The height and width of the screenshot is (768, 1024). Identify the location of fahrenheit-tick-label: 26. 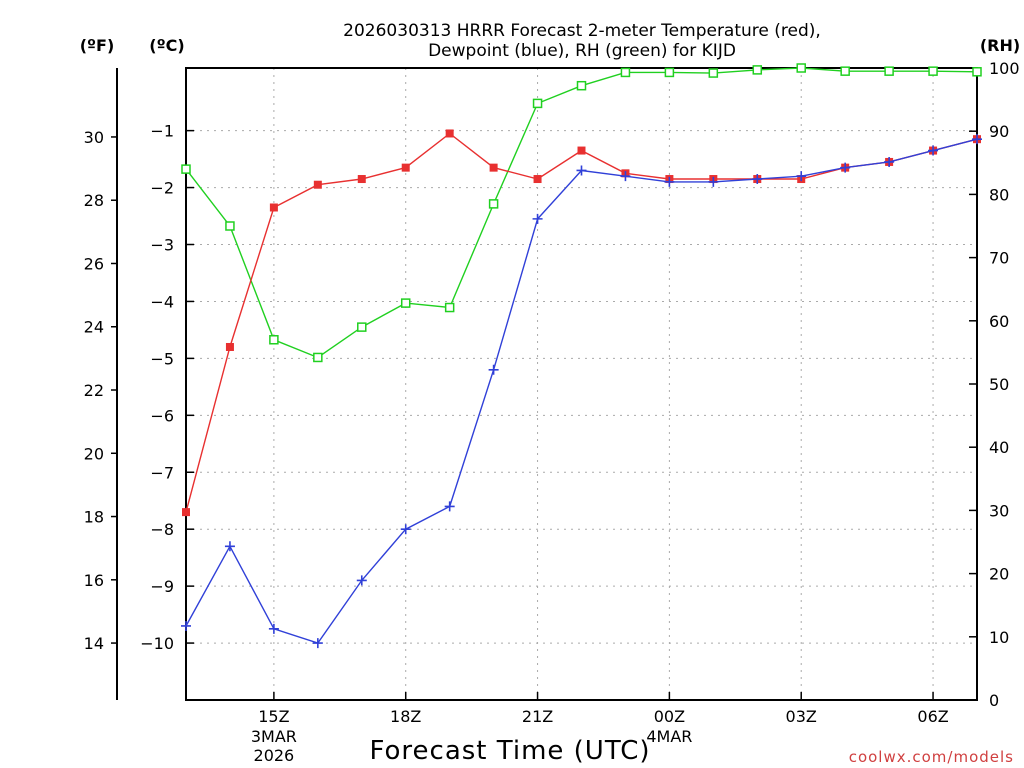
(94, 263).